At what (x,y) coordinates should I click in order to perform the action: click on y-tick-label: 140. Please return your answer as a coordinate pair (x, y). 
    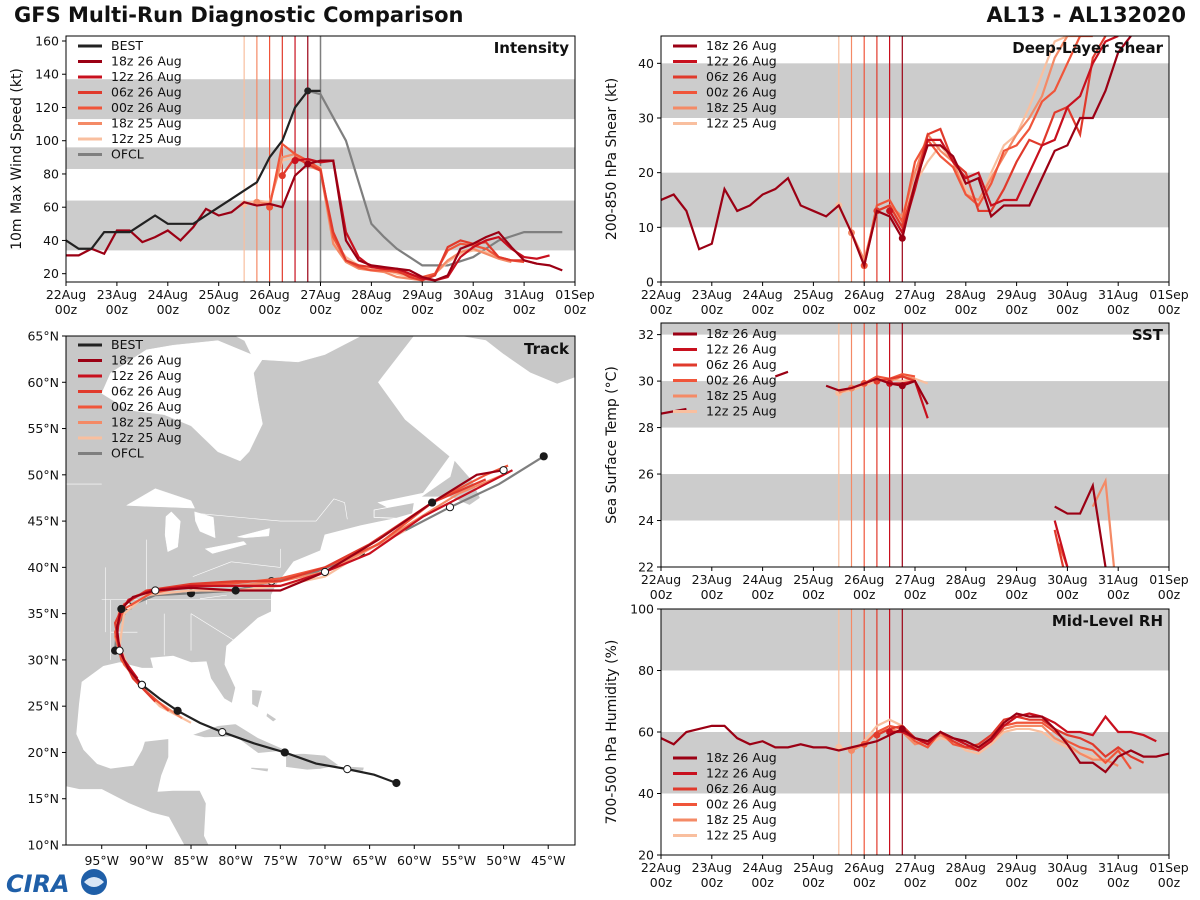
    Looking at the image, I should click on (47, 74).